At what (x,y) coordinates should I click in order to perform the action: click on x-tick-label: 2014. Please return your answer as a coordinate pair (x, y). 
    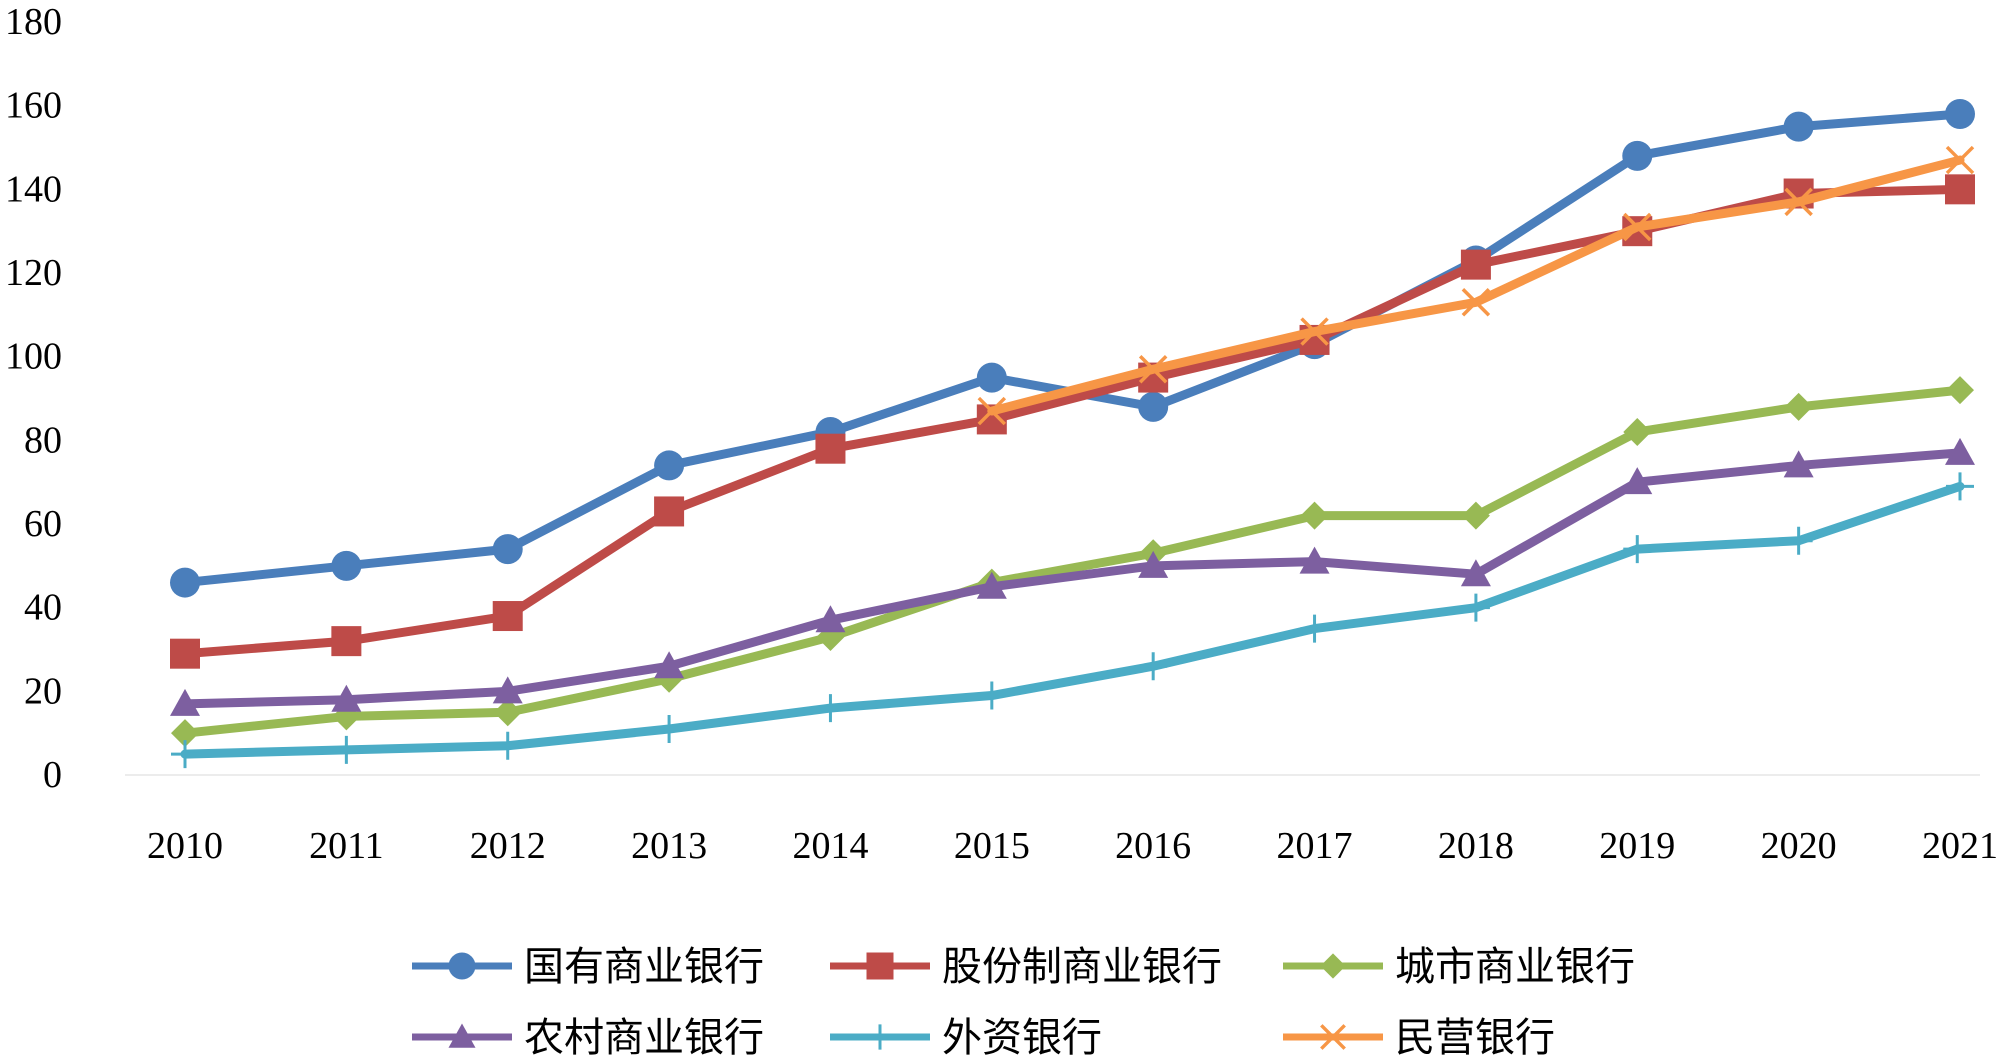
    Looking at the image, I should click on (830, 846).